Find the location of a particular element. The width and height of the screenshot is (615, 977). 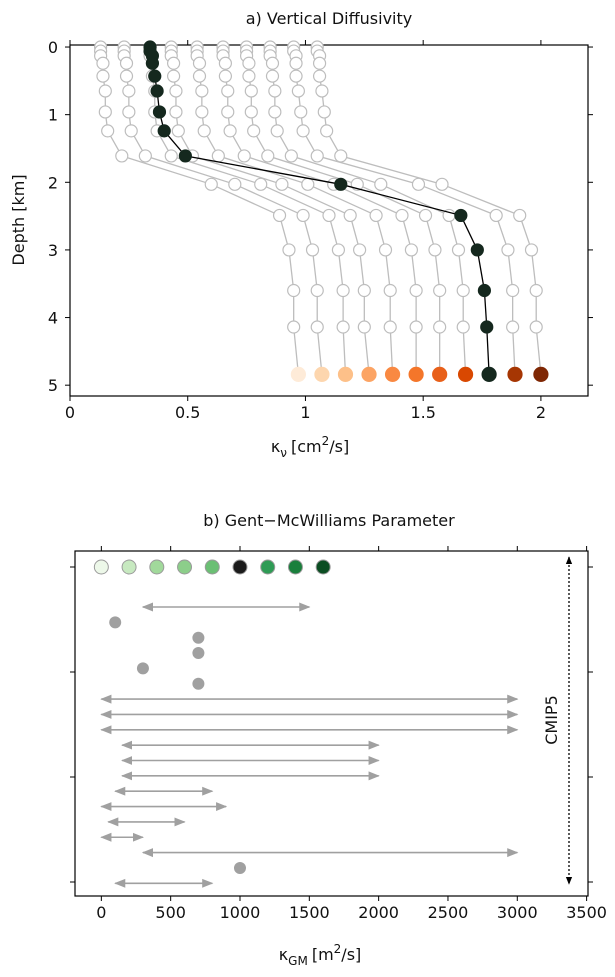

x-tick-label: 3500 is located at coordinates (586, 912).